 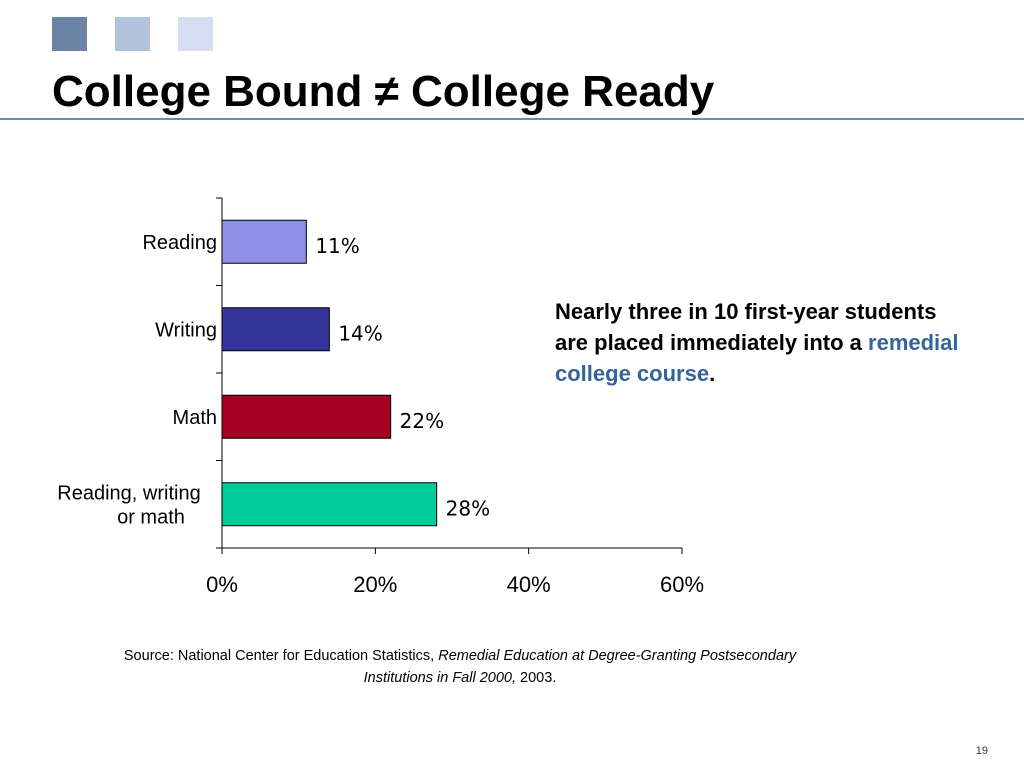 What do you see at coordinates (195, 418) in the screenshot?
I see `category-label: Math` at bounding box center [195, 418].